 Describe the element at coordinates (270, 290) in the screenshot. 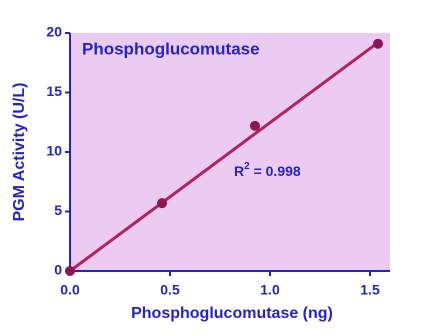

I see `x-tick-label: 1.0` at that location.